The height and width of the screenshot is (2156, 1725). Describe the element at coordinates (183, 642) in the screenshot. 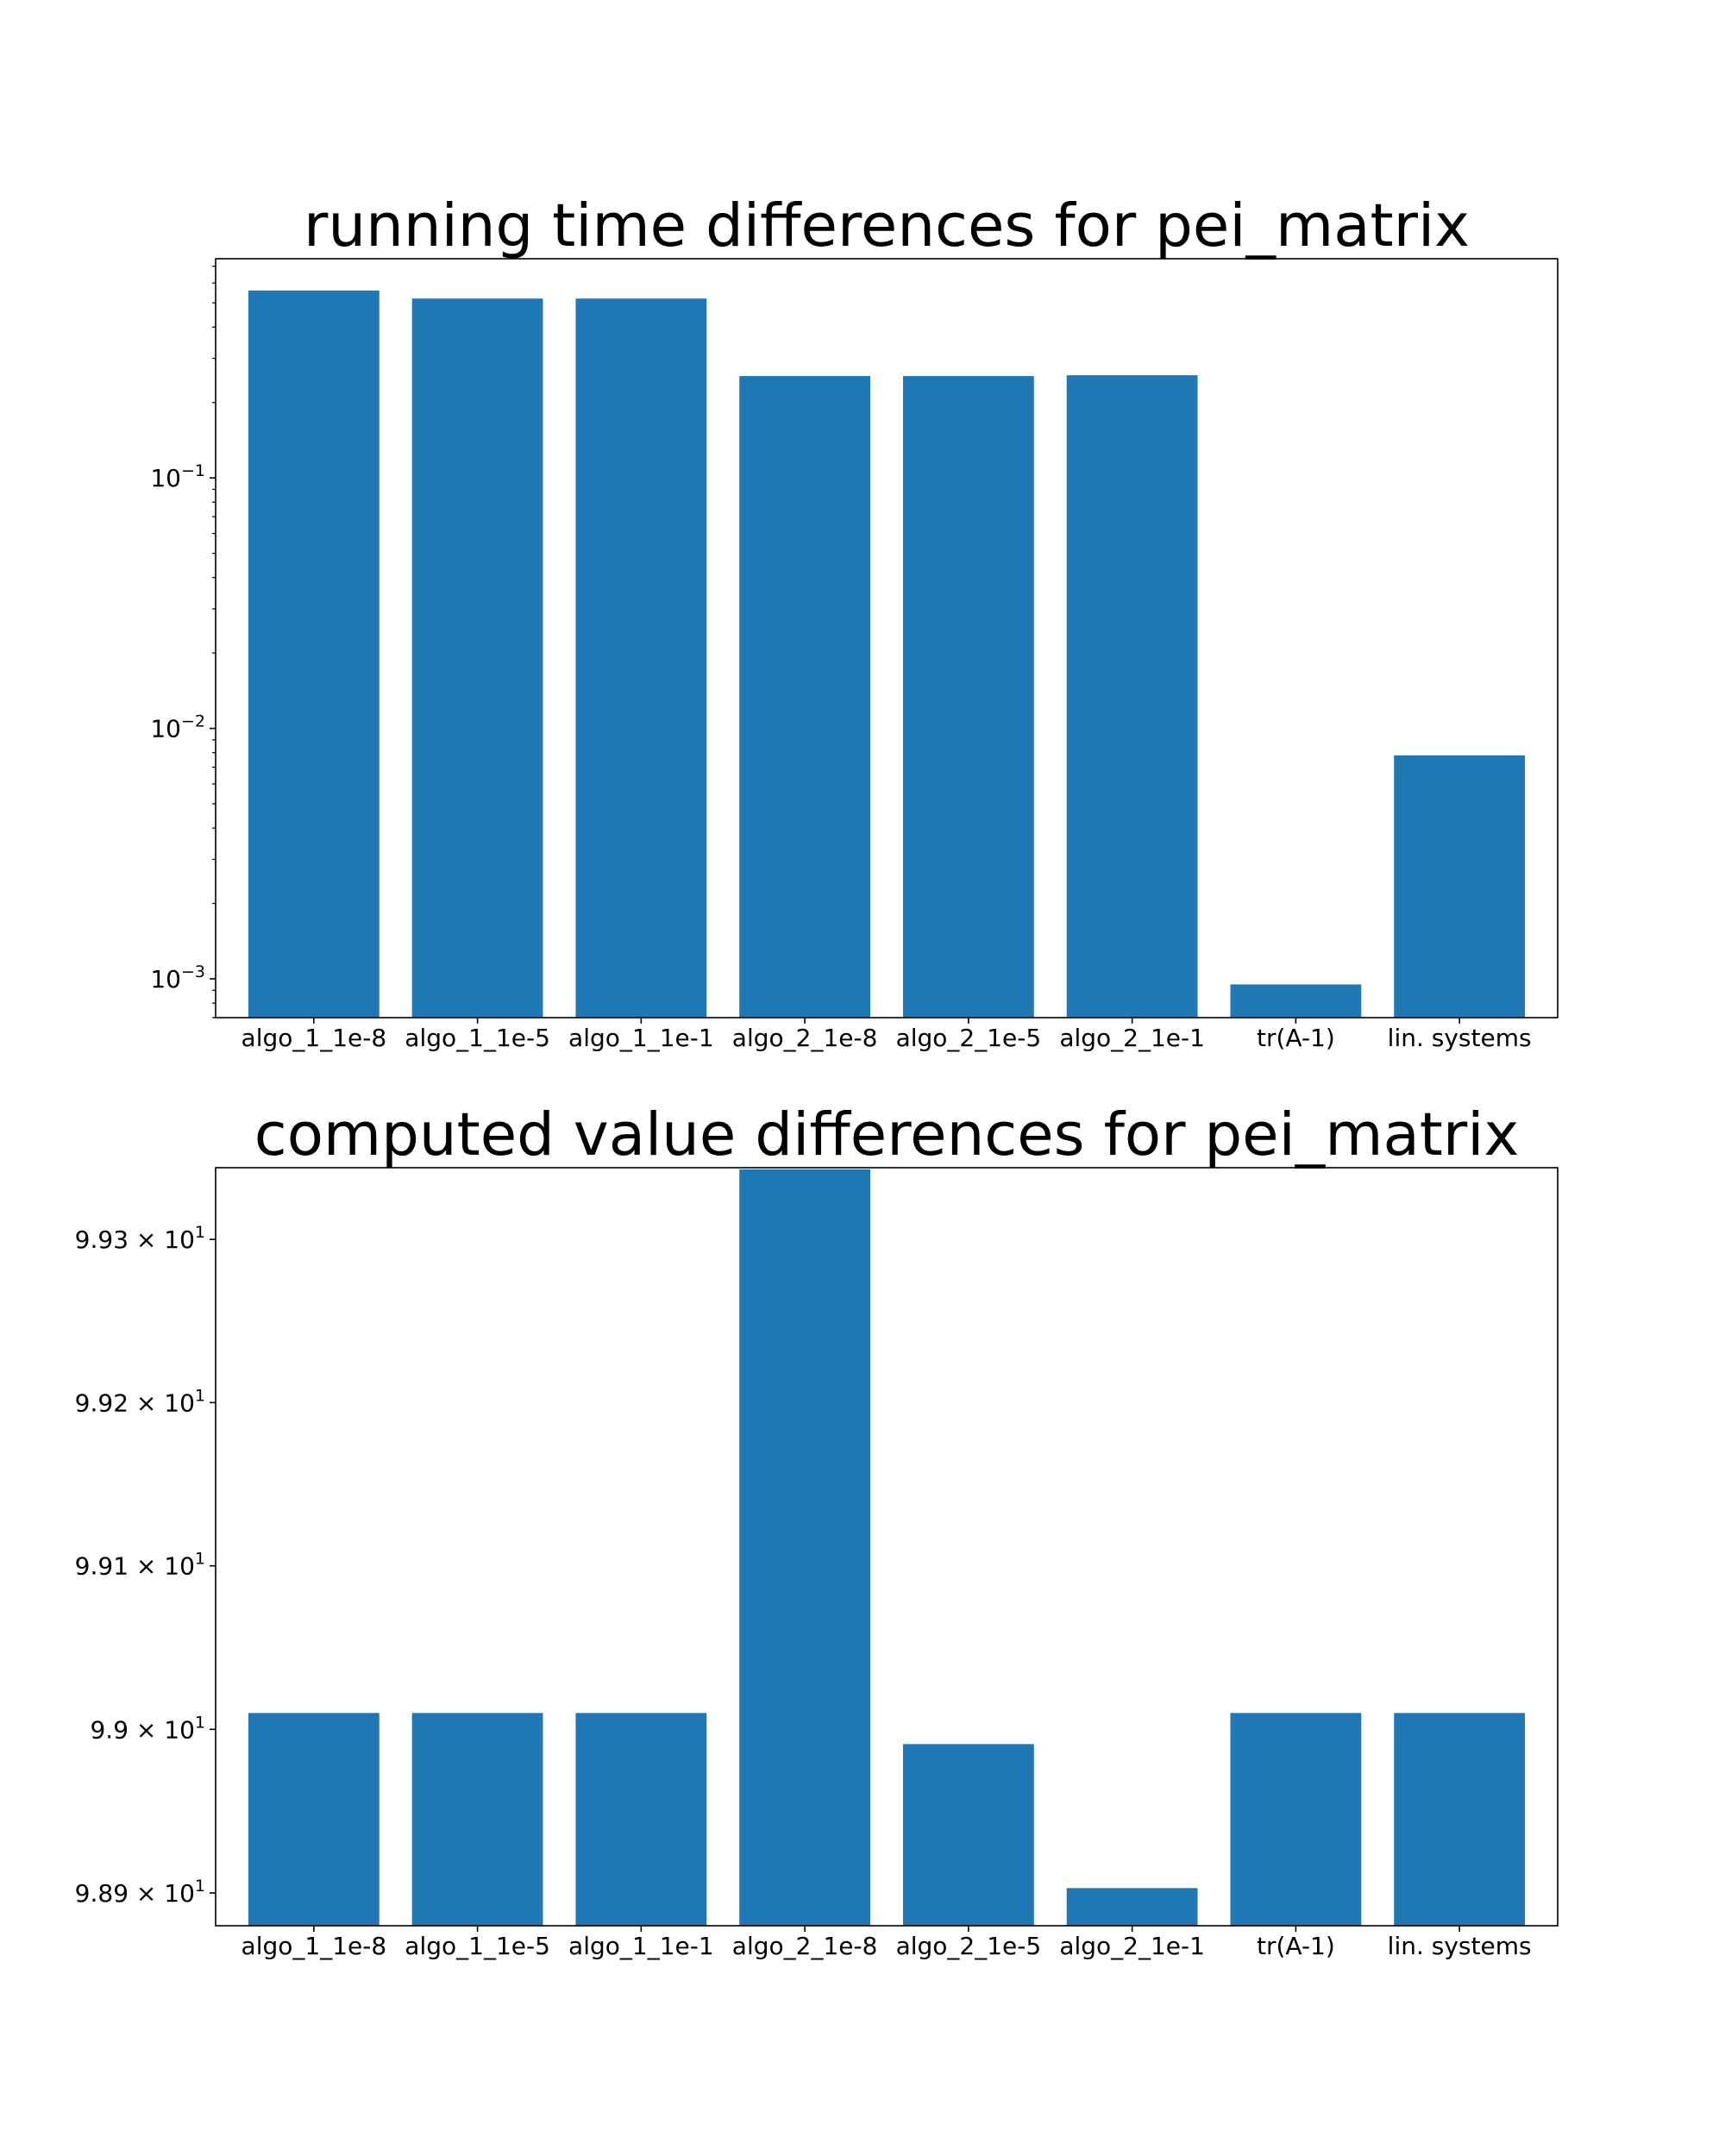

I see `y-axis: 10⁻³ 10⁻² 10⁻¹` at that location.